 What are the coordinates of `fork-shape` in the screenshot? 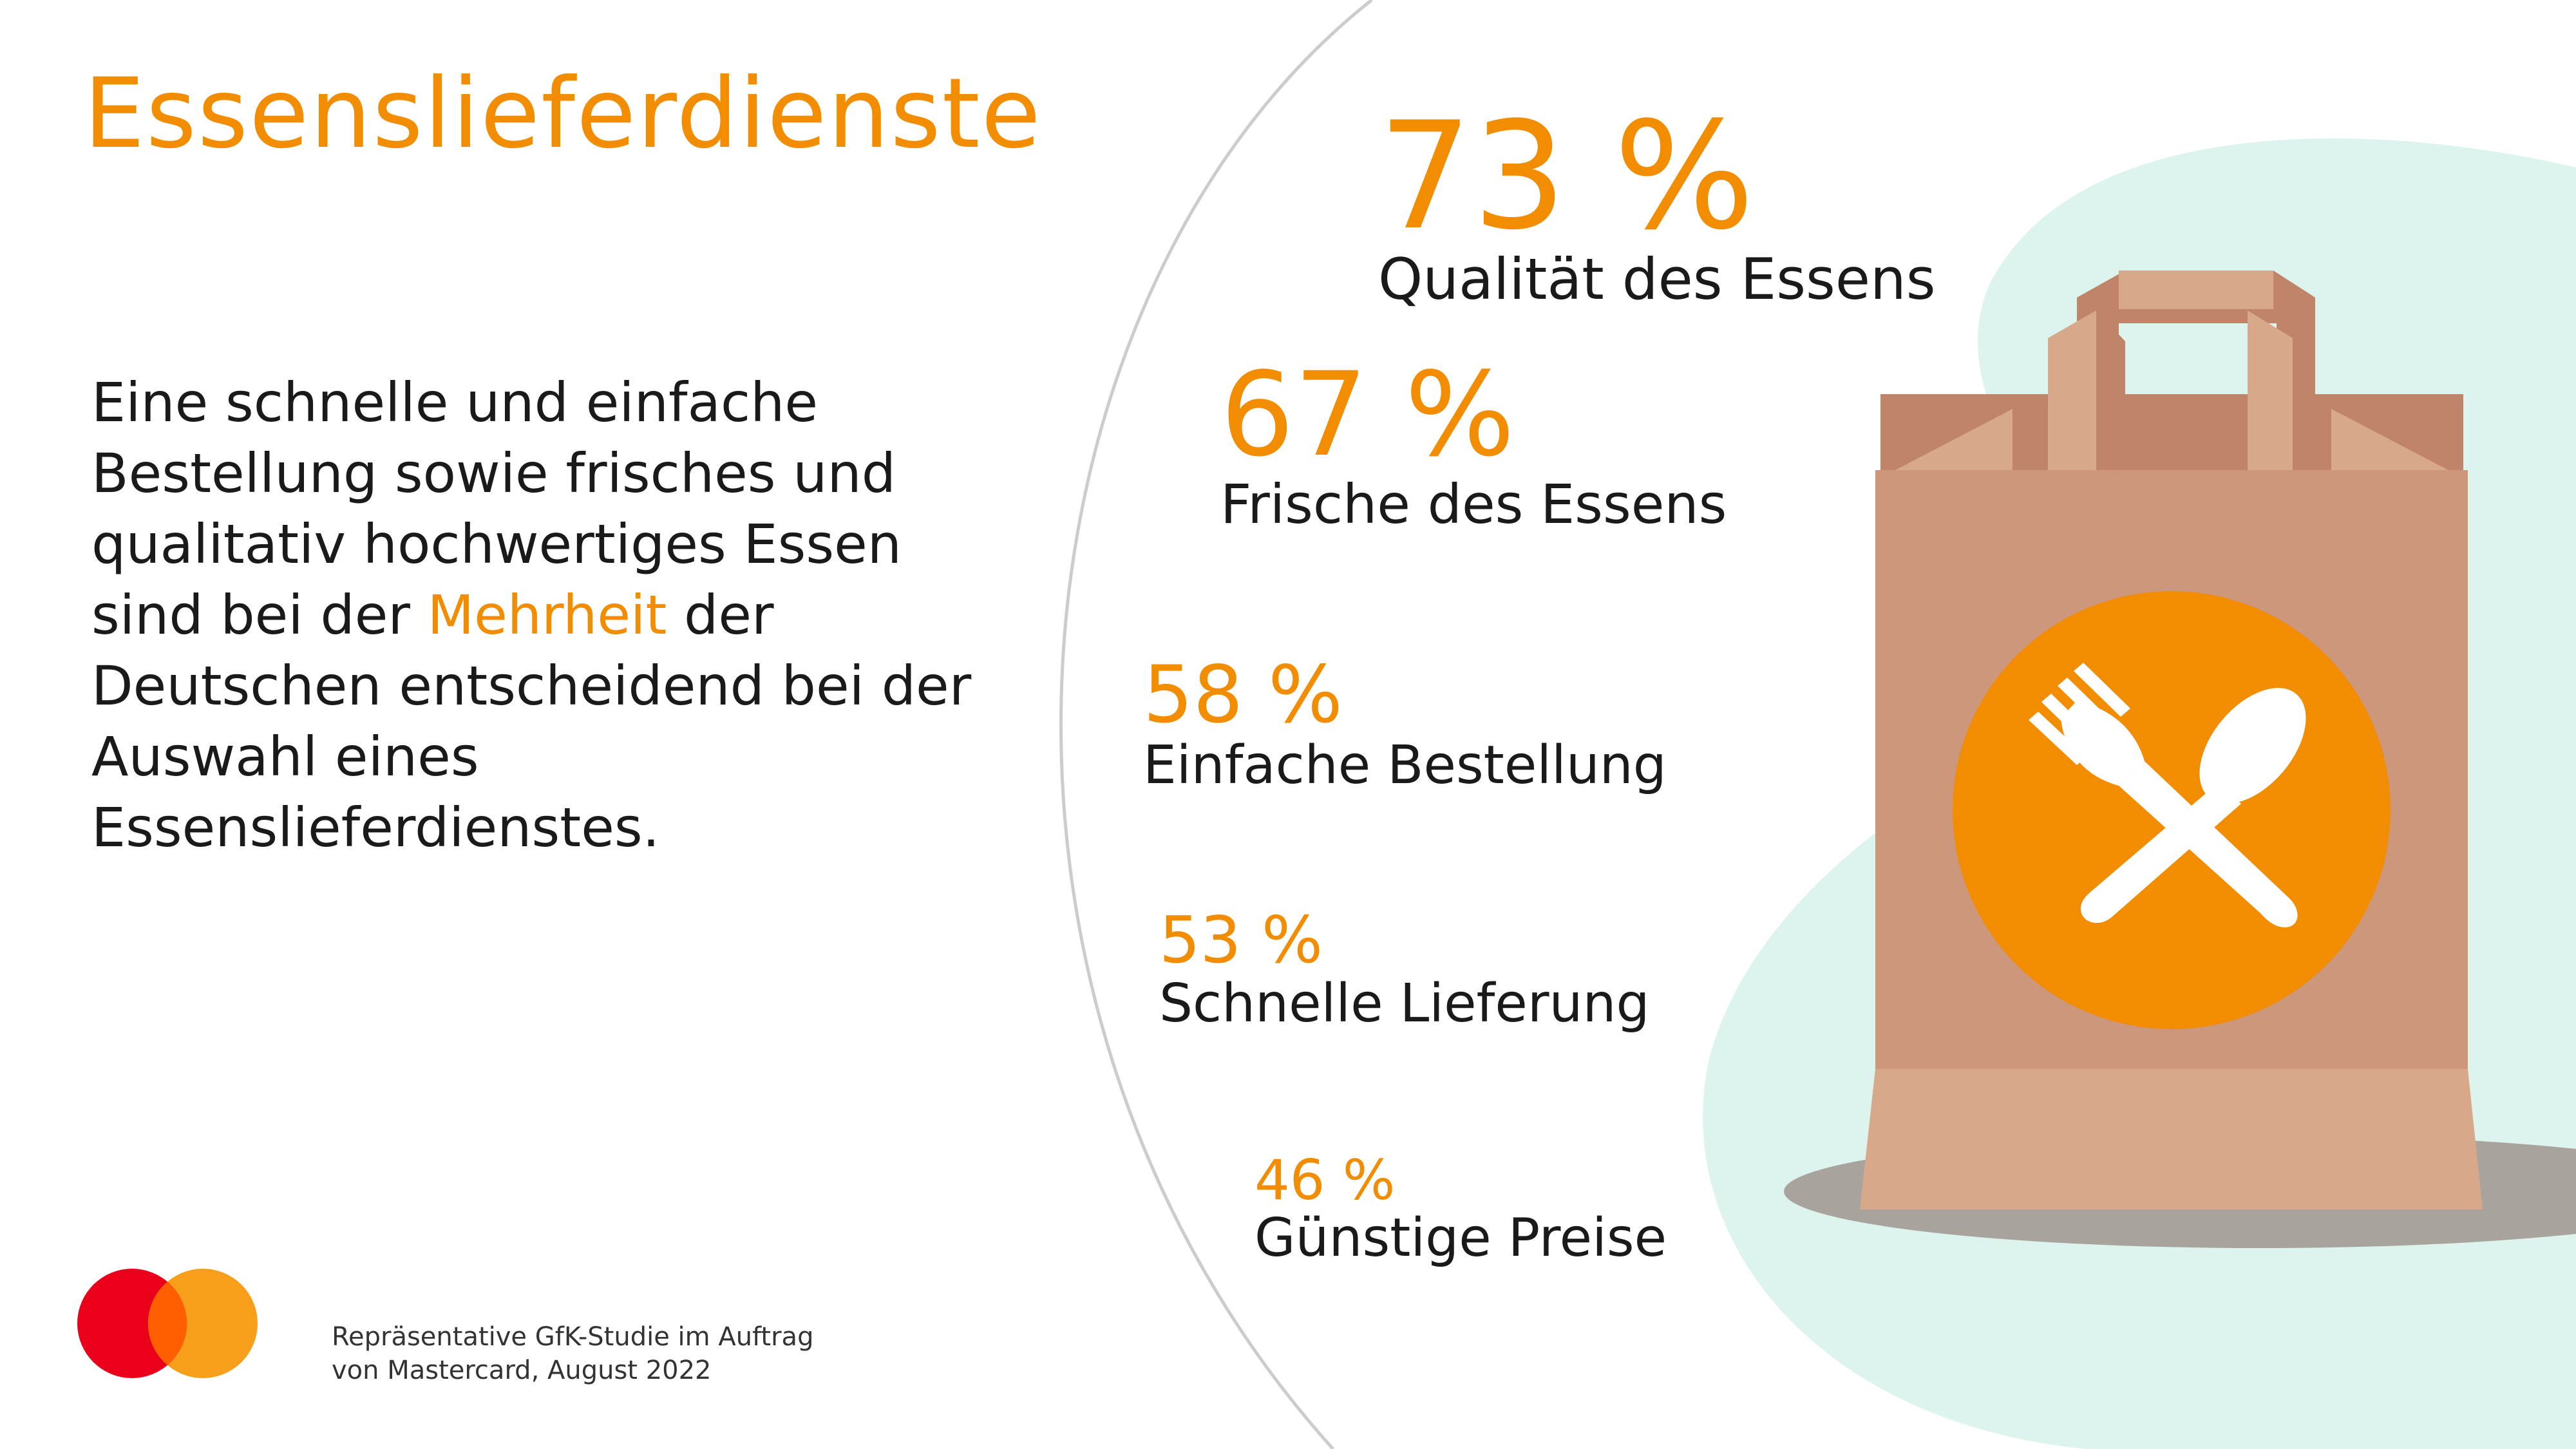 It's located at (2163, 795).